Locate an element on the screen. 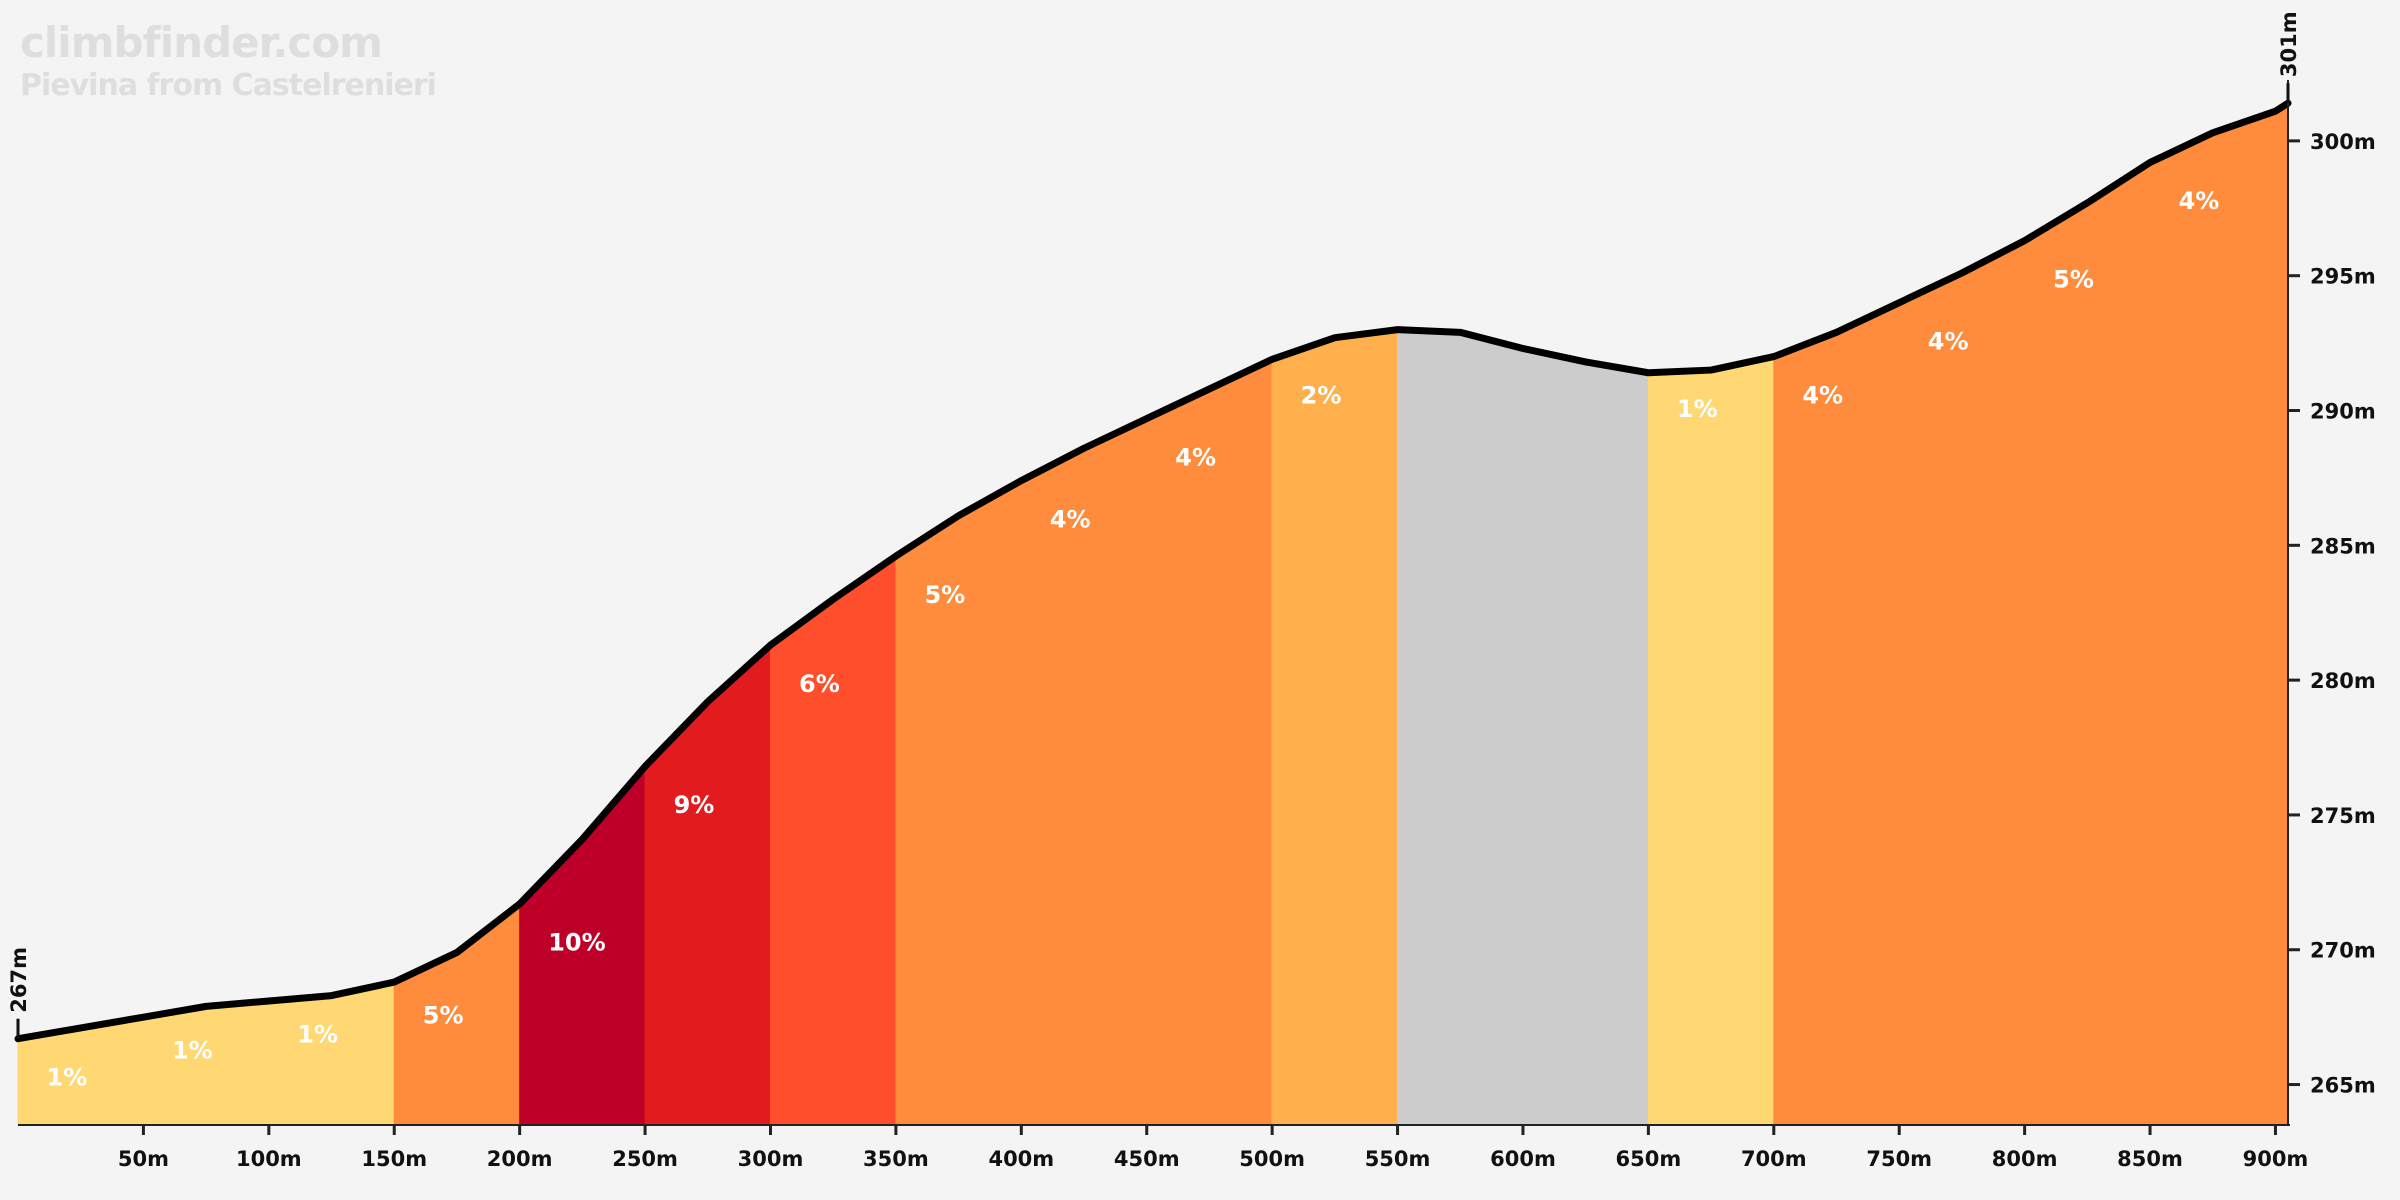 The width and height of the screenshot is (2400, 1200). grade-label-12: 1% is located at coordinates (1697, 409).